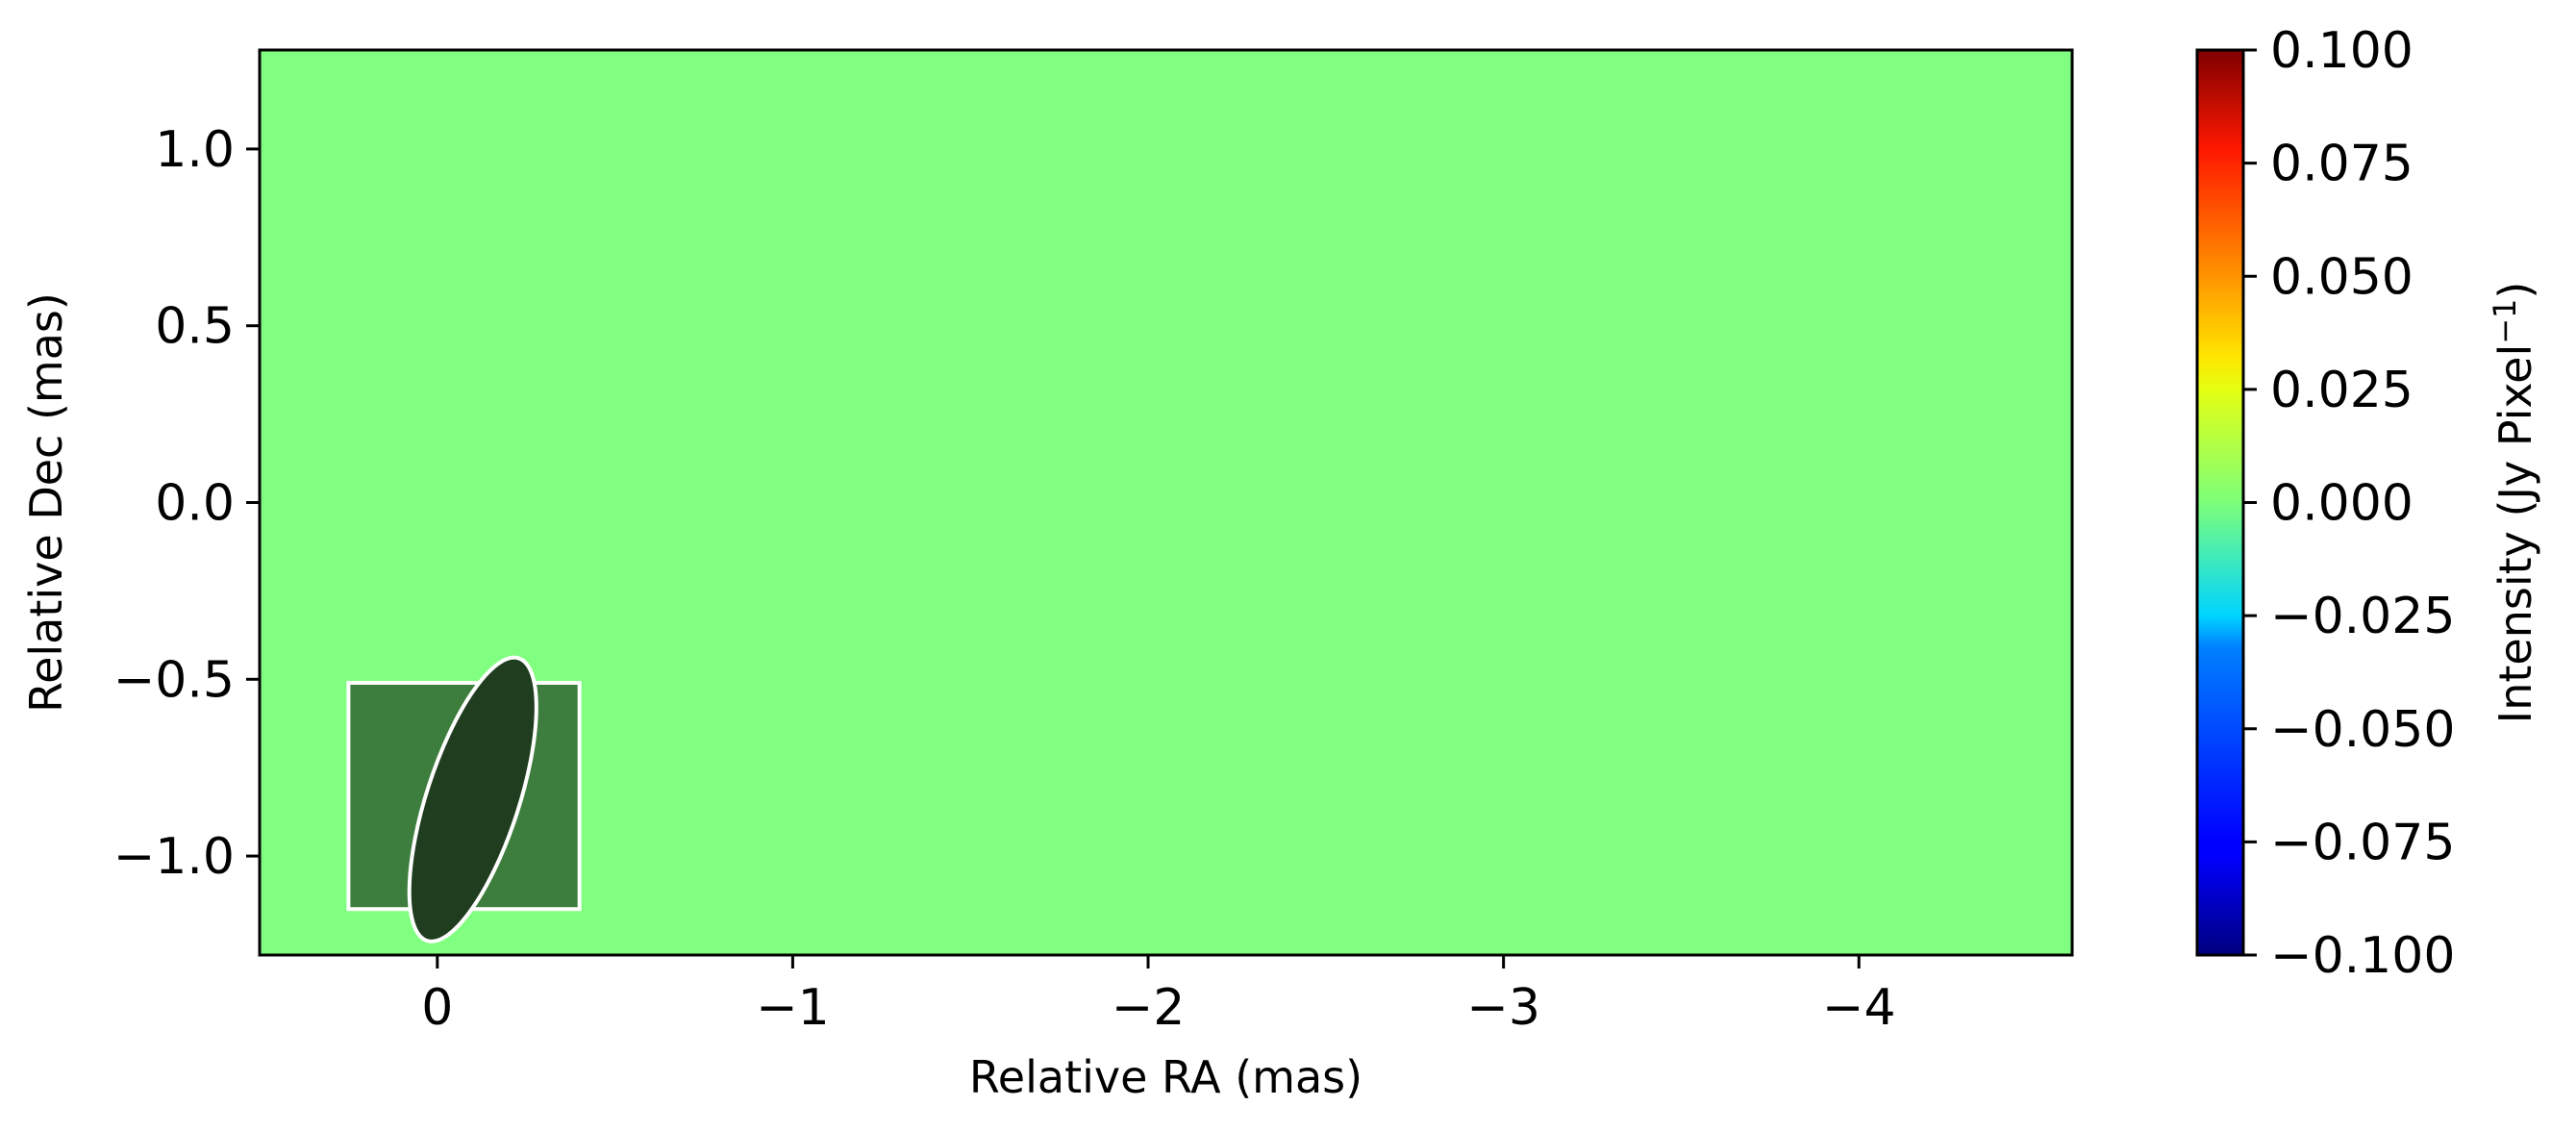  What do you see at coordinates (2362, 956) in the screenshot?
I see `colorbar-tick-label: −0.100` at bounding box center [2362, 956].